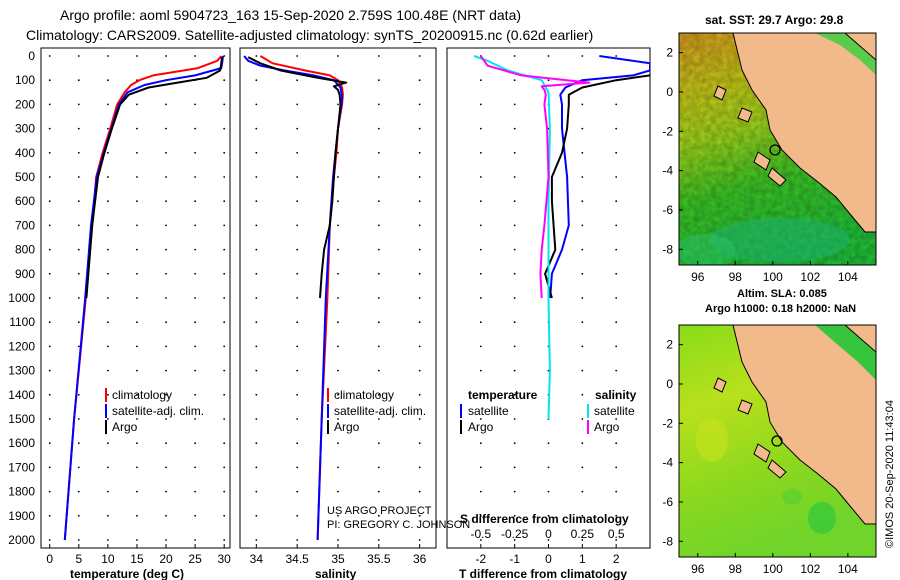  What do you see at coordinates (773, 277) in the screenshot?
I see `map-lon-label: 100` at bounding box center [773, 277].